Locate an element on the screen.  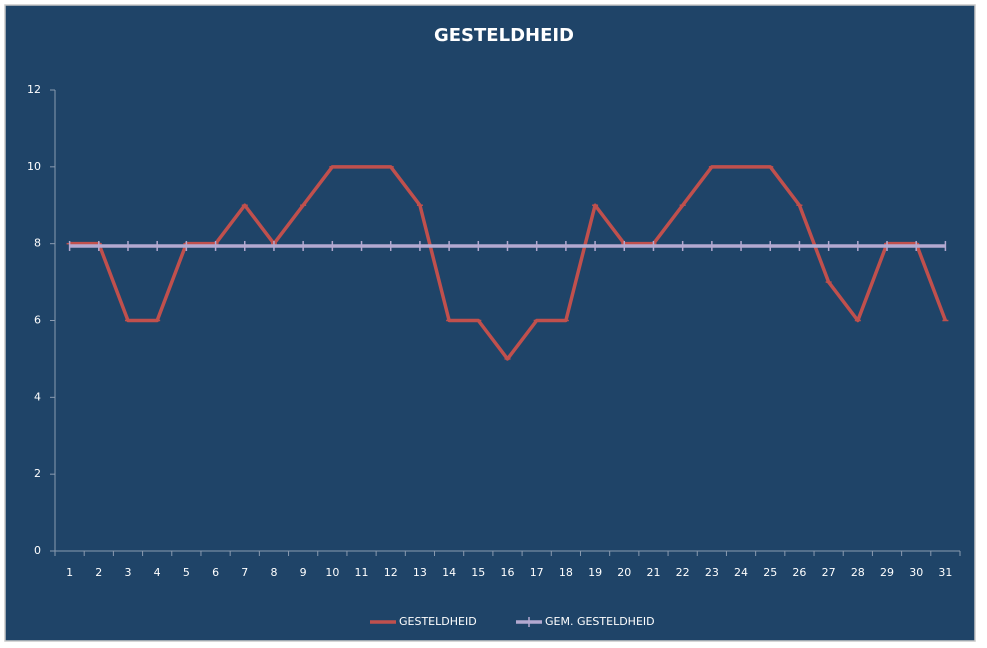
x-tick-label: 21 is located at coordinates (653, 572).